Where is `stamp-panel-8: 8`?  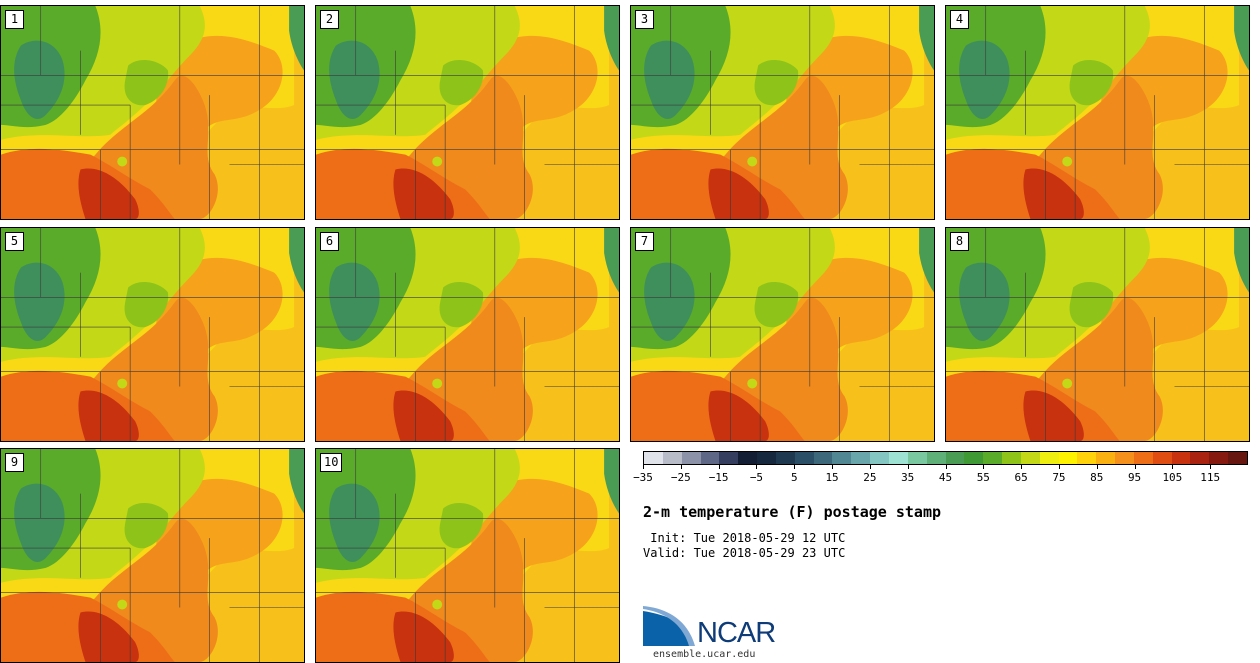 stamp-panel-8: 8 is located at coordinates (1097, 334).